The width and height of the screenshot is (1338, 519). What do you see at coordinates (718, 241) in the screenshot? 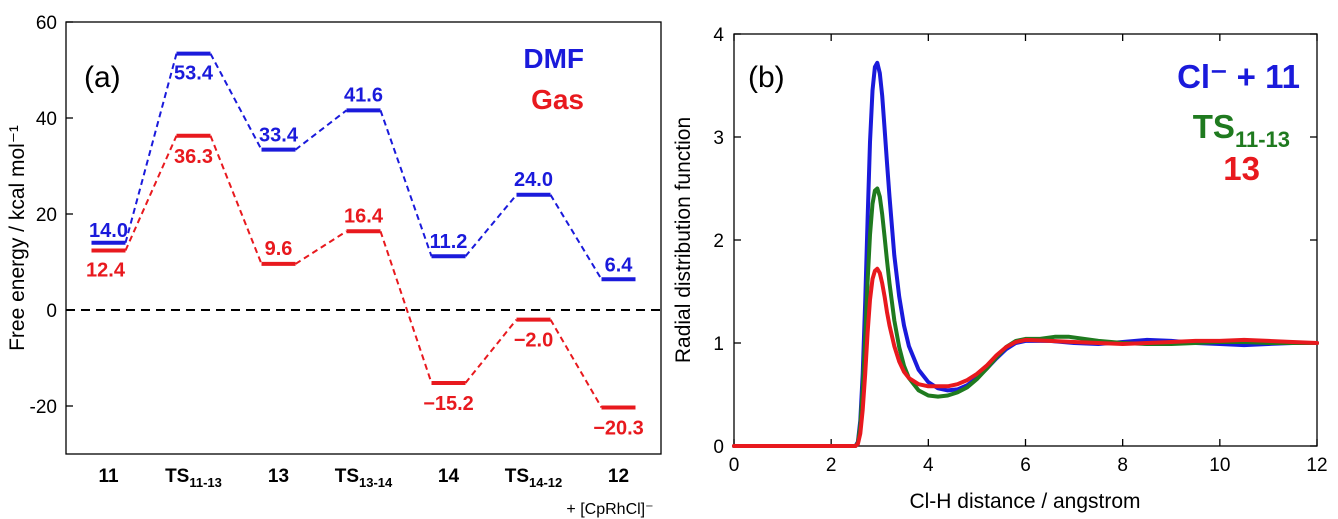
I see `y-tick-label: 2` at bounding box center [718, 241].